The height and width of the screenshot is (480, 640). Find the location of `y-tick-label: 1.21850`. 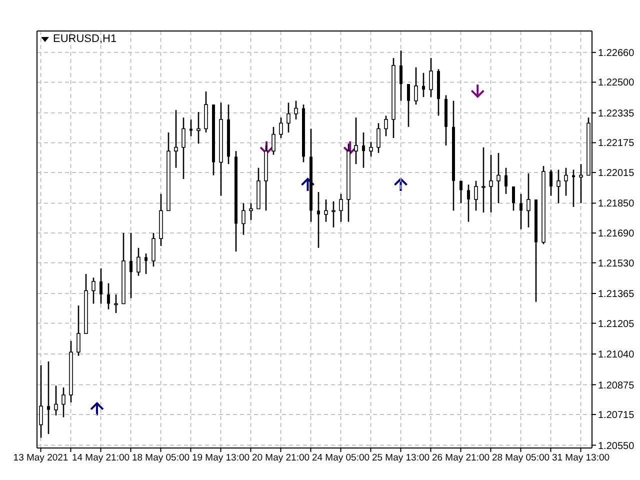

y-tick-label: 1.21850 is located at coordinates (616, 204).